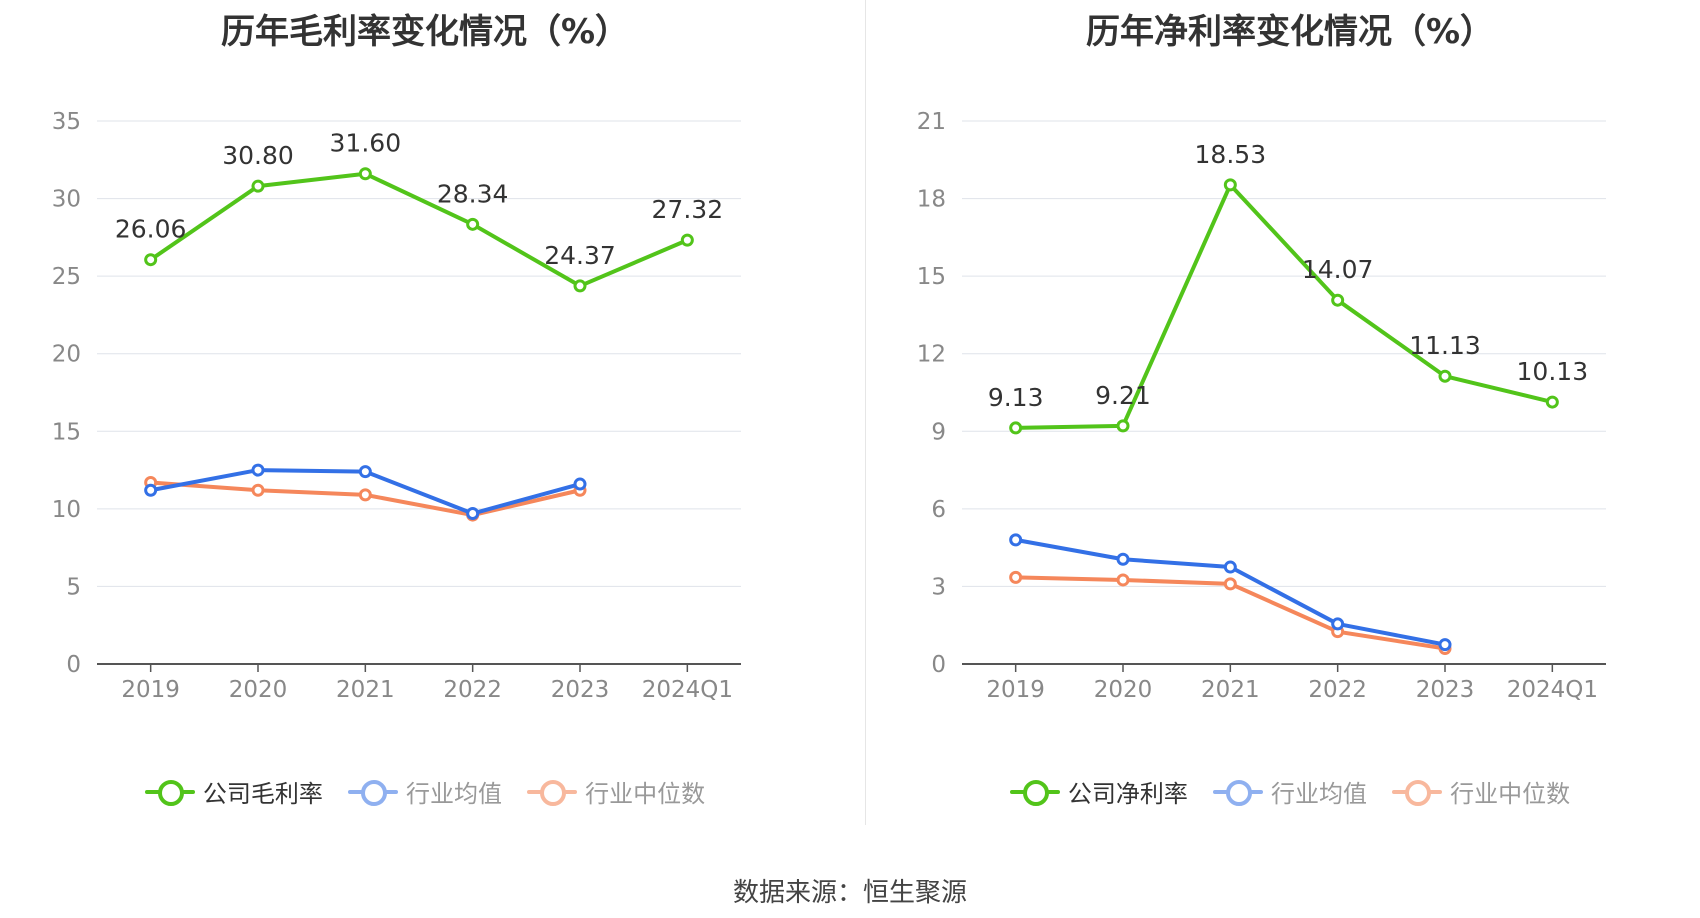 This screenshot has width=1700, height=918. What do you see at coordinates (1290, 32) in the screenshot?
I see `chart-title: 历年净利率变化情况（%）` at bounding box center [1290, 32].